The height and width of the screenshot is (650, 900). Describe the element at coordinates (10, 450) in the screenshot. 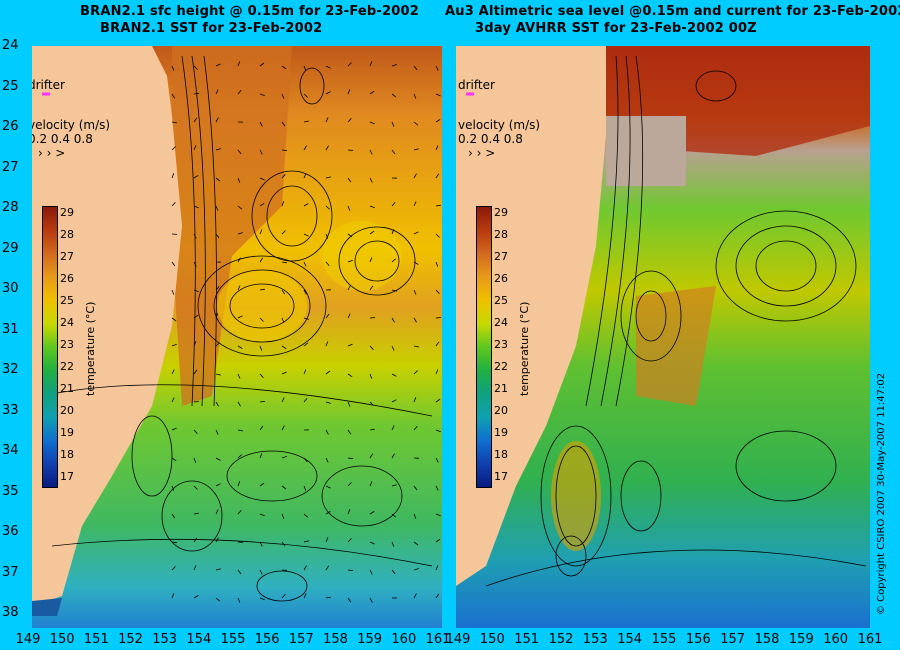

I see `y-tick-label: 34` at that location.